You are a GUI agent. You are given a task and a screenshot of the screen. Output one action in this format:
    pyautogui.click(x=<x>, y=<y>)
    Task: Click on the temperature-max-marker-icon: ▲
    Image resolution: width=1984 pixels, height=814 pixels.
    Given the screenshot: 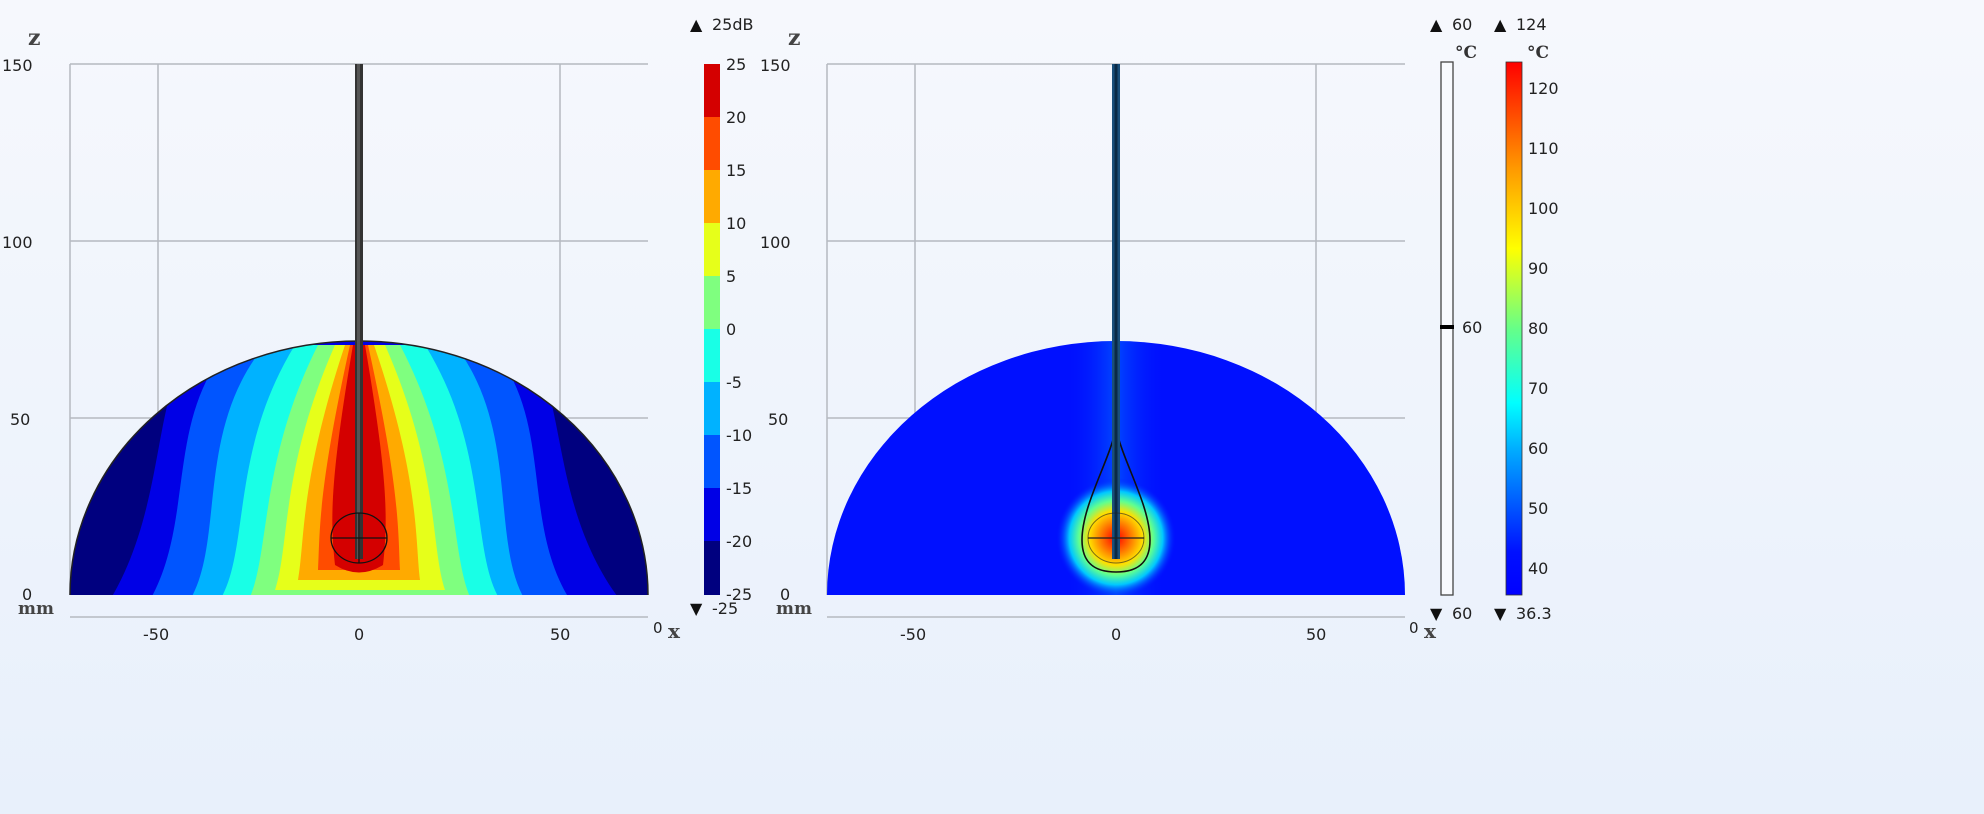 What is the action you would take?
    pyautogui.click(x=1500, y=24)
    